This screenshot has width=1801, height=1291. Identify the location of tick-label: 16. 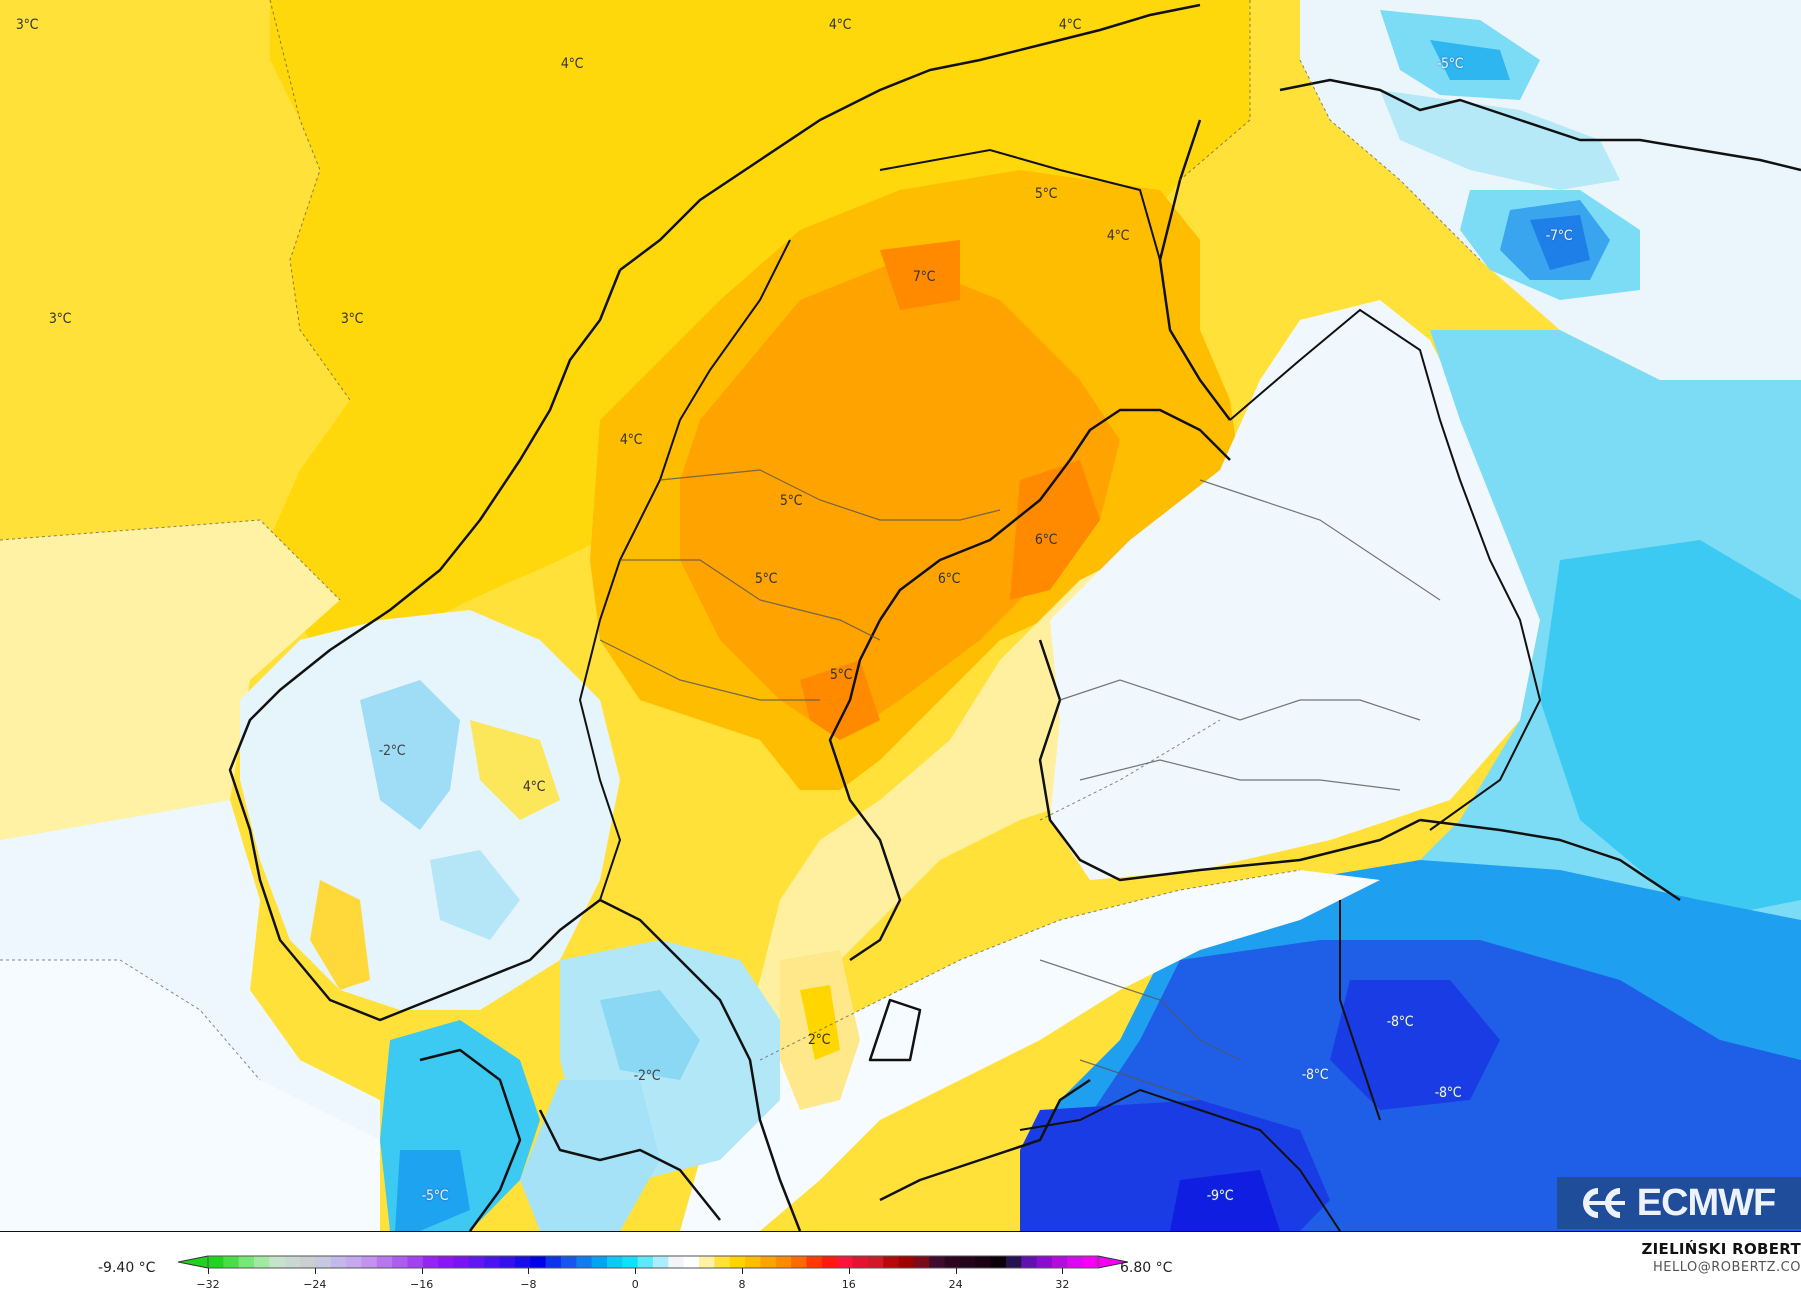
(848, 1284).